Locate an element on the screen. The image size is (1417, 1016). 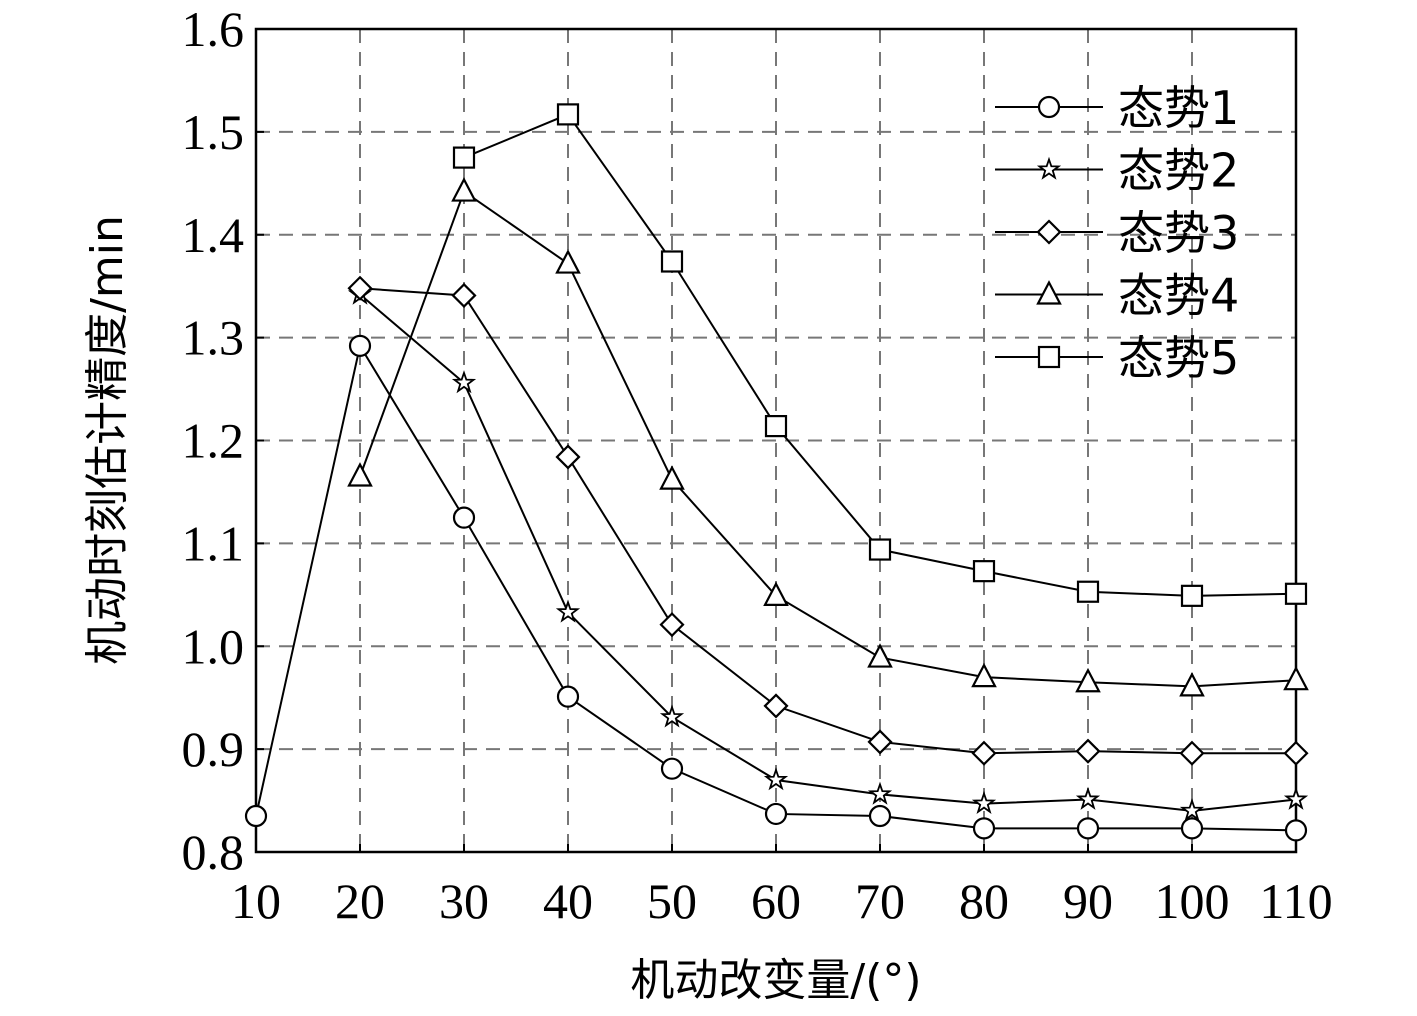
legend-item: 态势5 is located at coordinates (1117, 358).